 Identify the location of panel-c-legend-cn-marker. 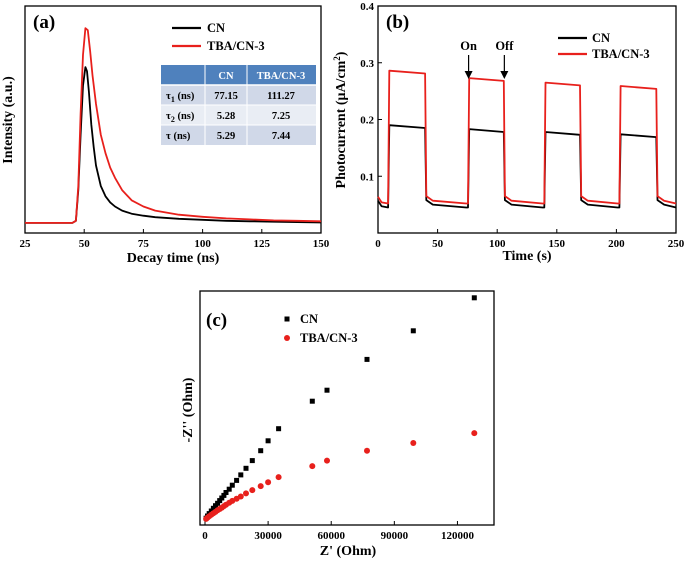
(287, 319).